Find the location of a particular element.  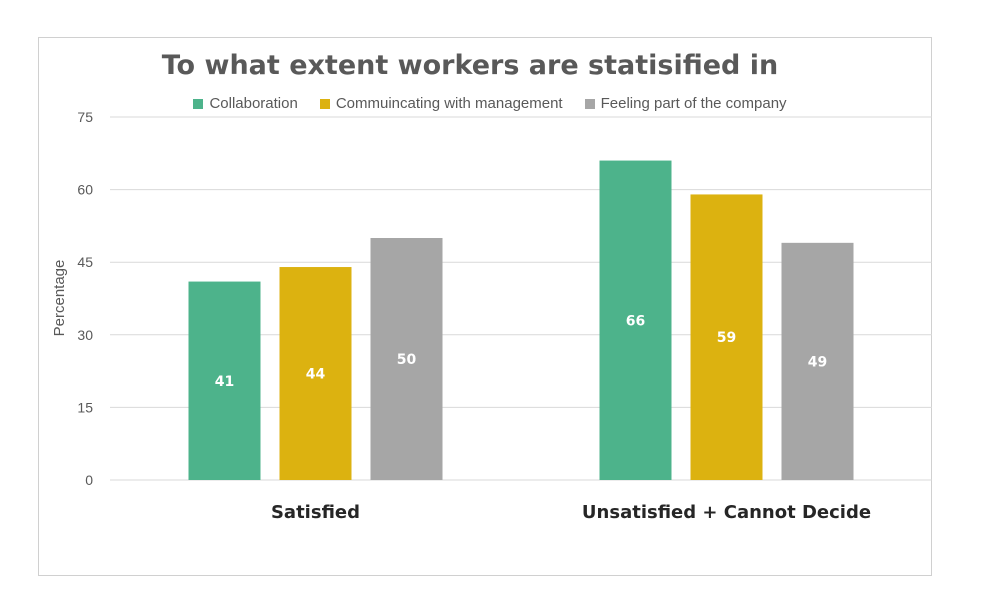

y-tick-label: 60 is located at coordinates (85, 190).